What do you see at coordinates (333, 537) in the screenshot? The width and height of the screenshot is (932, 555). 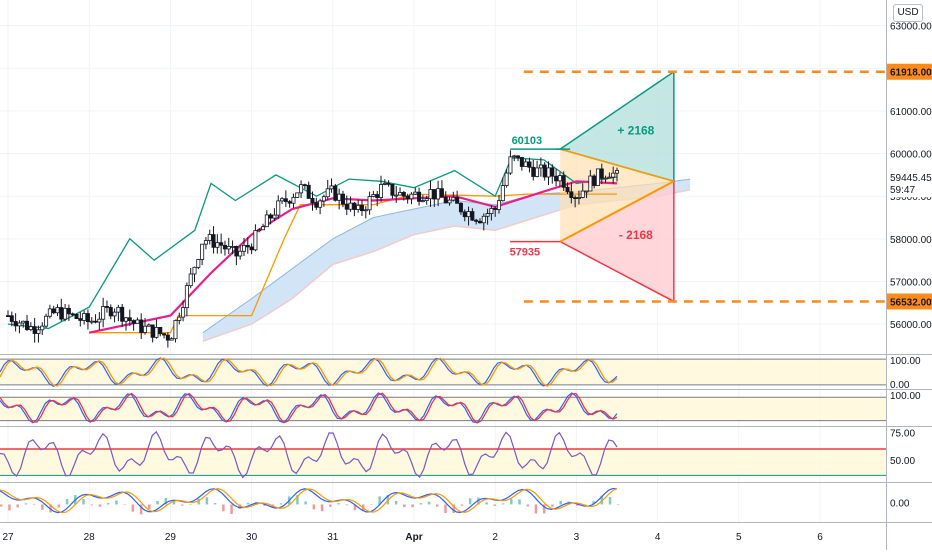 I see `time-tick-label: 31` at bounding box center [333, 537].